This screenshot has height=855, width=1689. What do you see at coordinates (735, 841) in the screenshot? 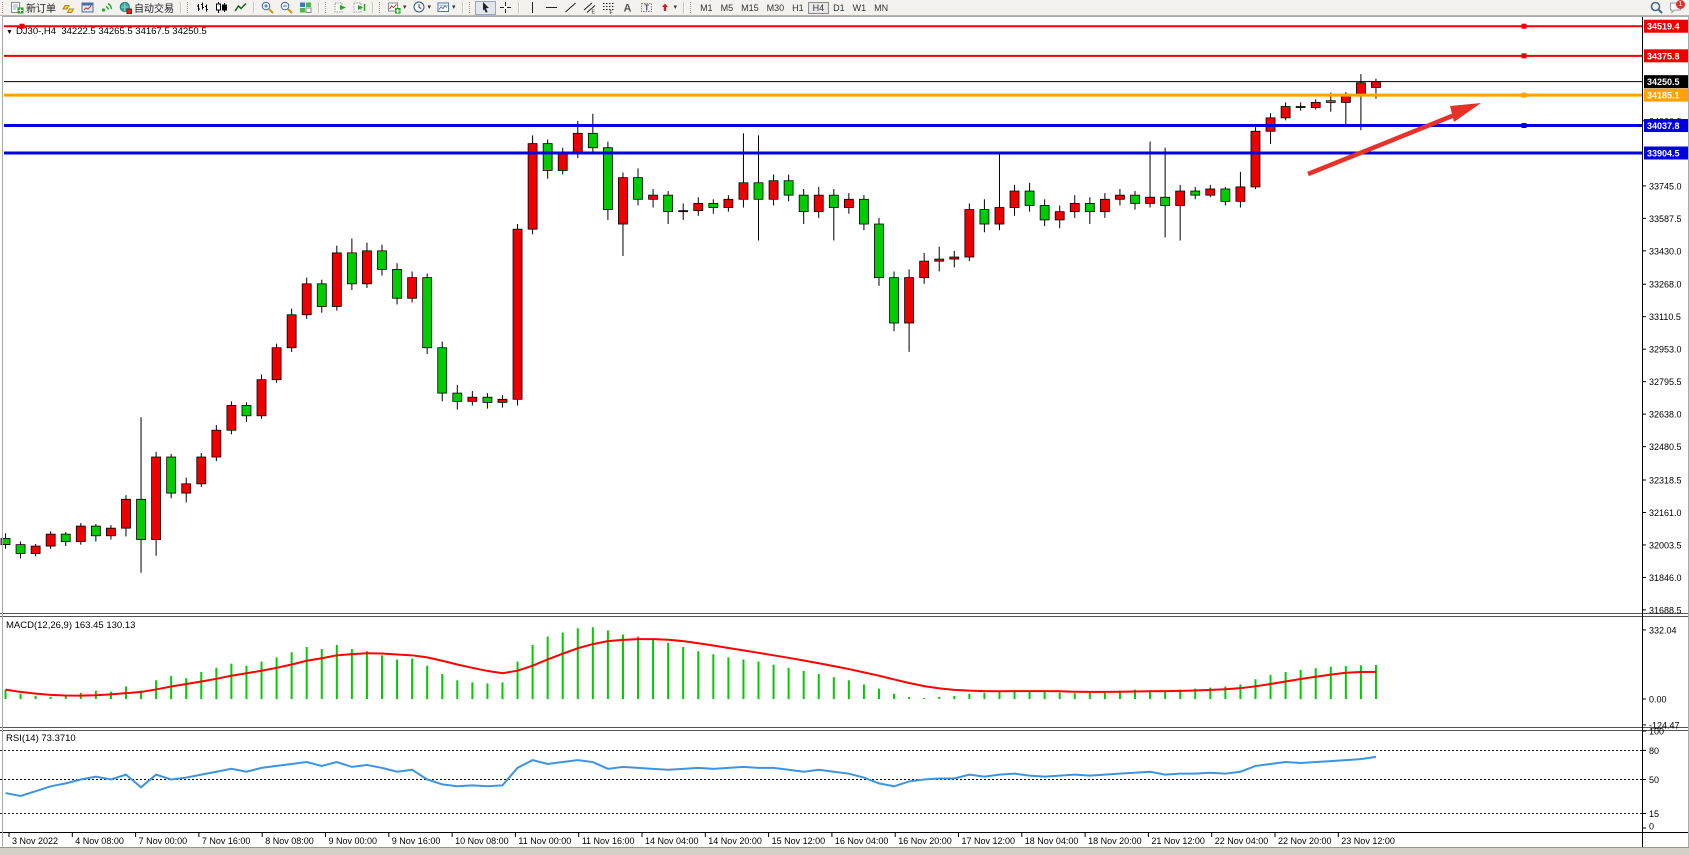
I see `time-label: 14 Nov 20:00` at bounding box center [735, 841].